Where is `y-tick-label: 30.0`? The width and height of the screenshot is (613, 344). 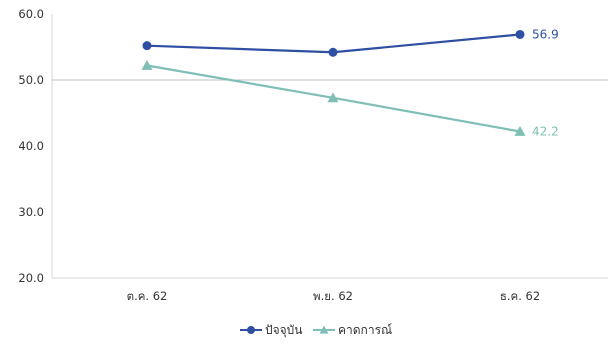 y-tick-label: 30.0 is located at coordinates (31, 212).